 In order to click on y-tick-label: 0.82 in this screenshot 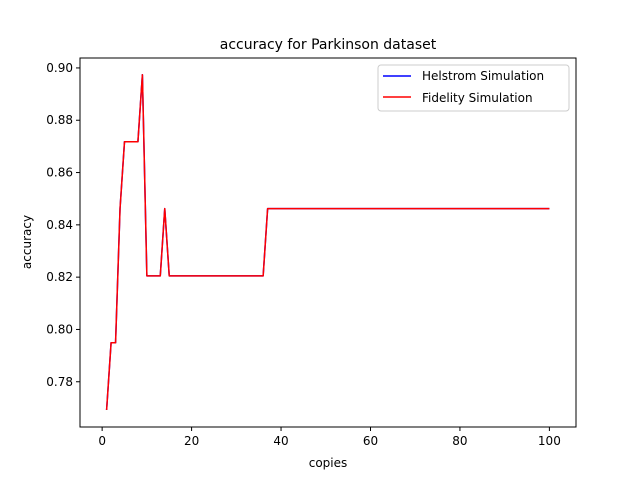, I will do `click(59, 277)`.